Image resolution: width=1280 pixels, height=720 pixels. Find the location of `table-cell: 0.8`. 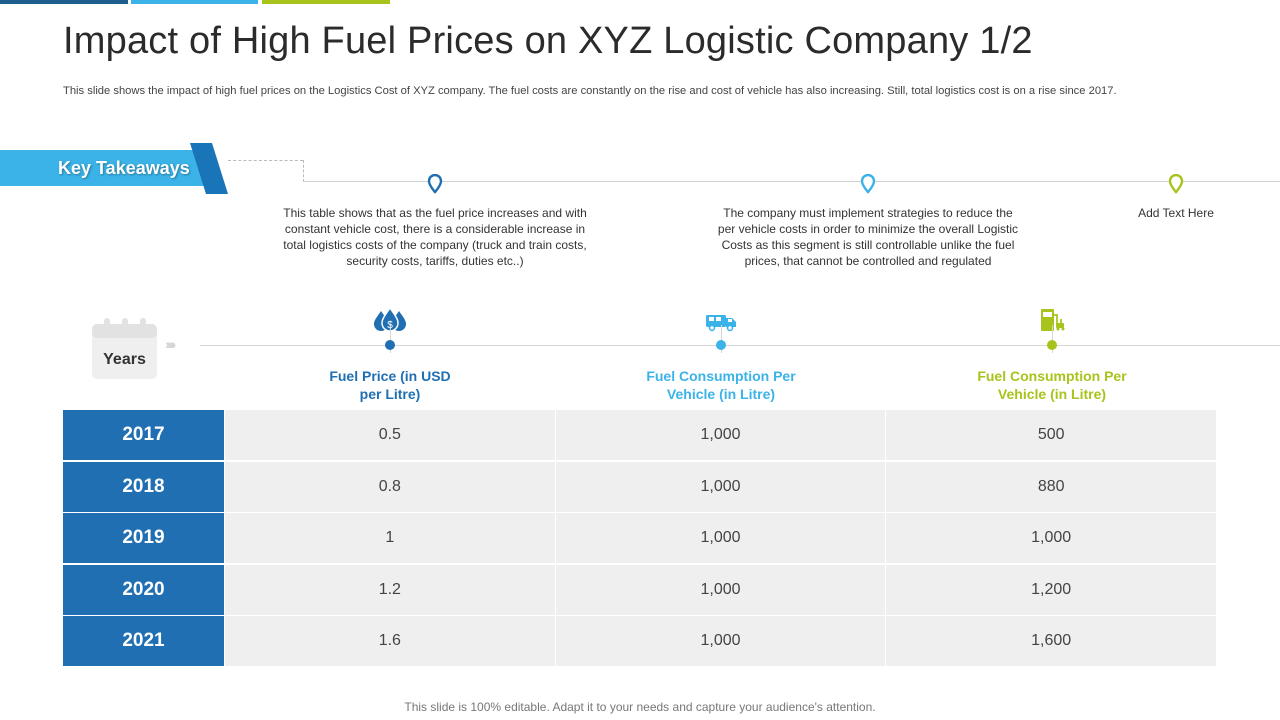

table-cell: 0.8 is located at coordinates (390, 487).